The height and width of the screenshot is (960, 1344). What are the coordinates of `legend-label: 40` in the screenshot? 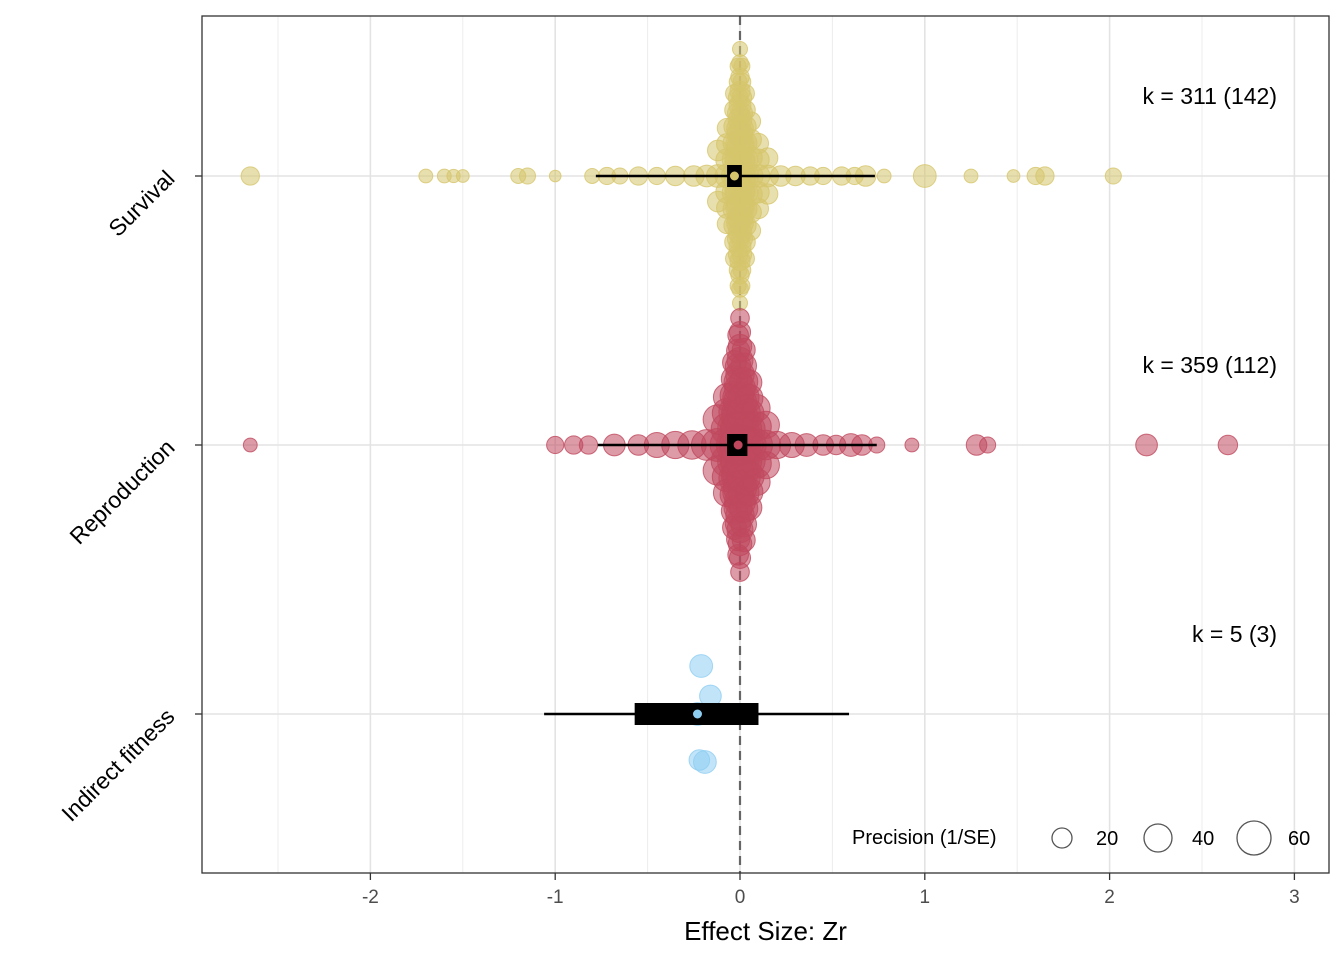 It's located at (1203, 839).